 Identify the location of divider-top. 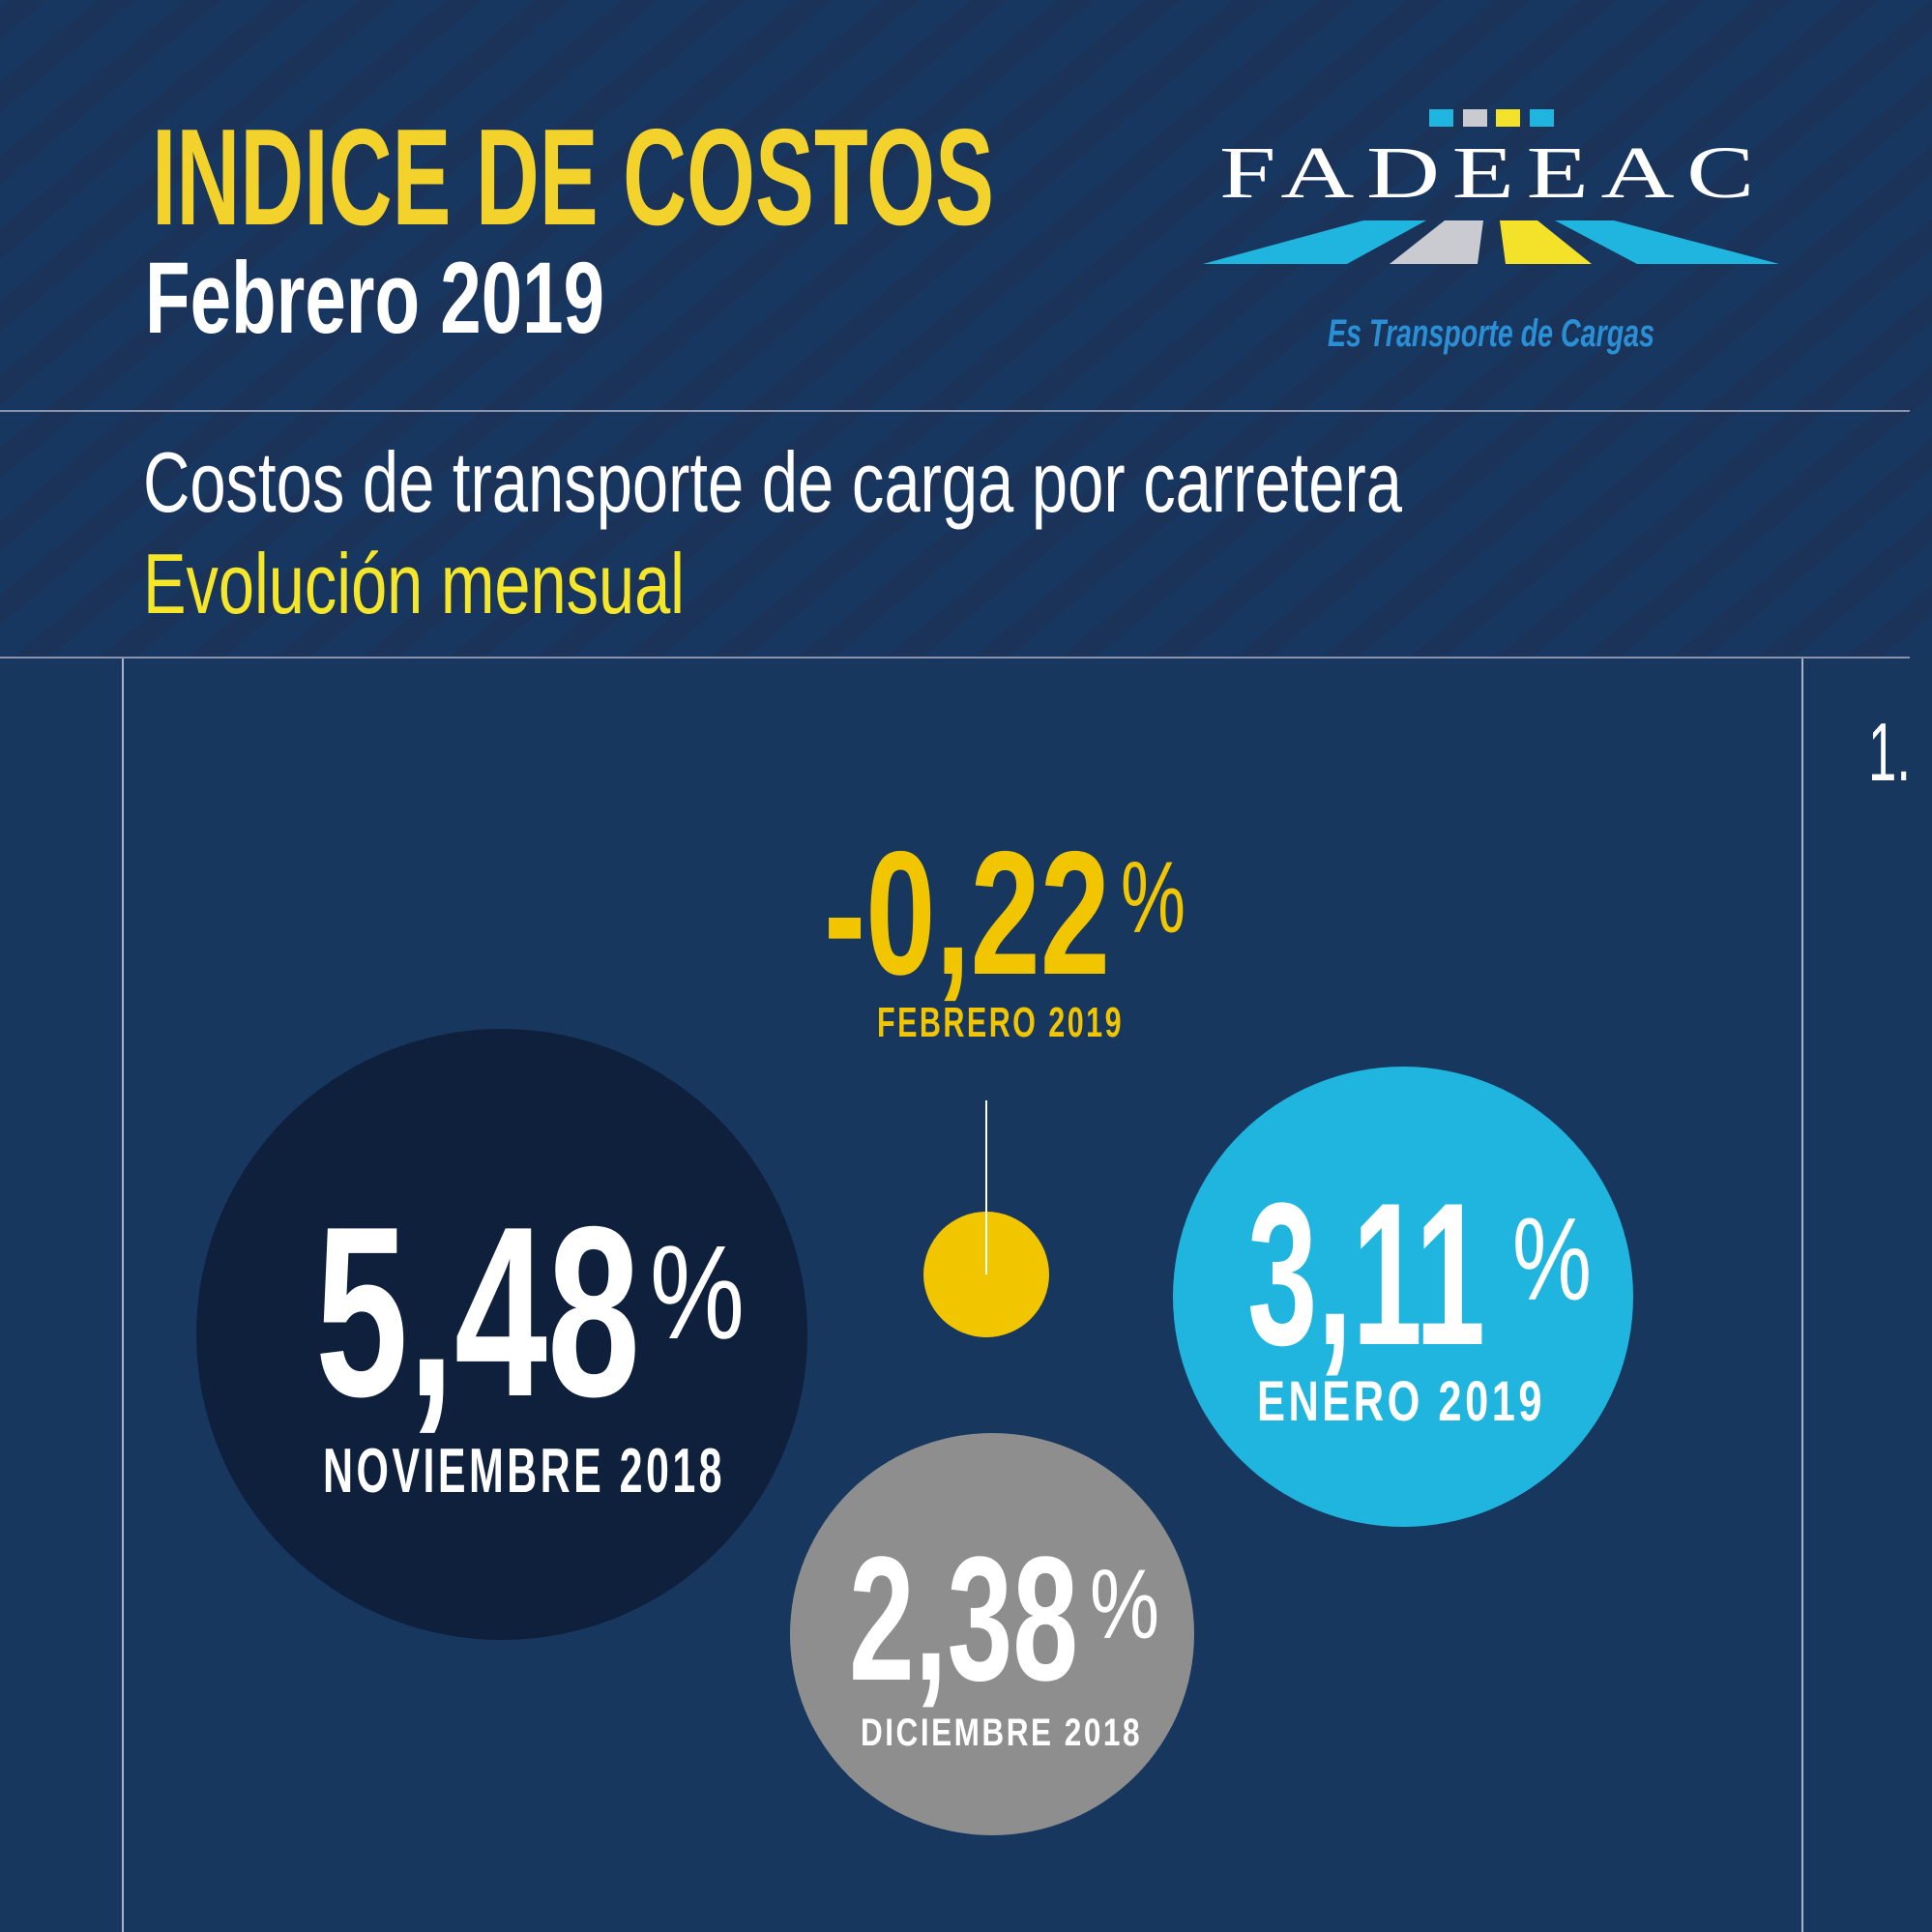
(955, 411).